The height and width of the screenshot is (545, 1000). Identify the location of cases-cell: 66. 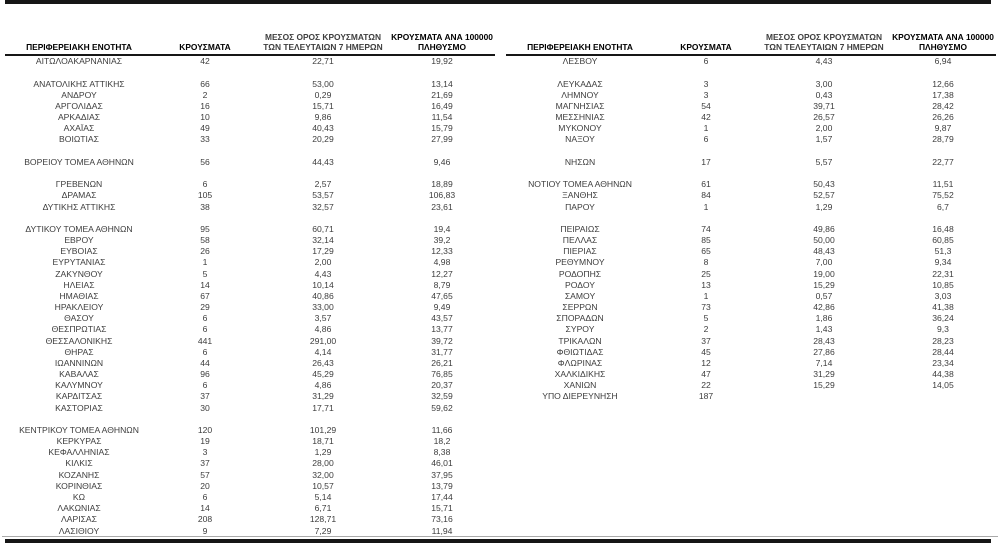
(205, 83).